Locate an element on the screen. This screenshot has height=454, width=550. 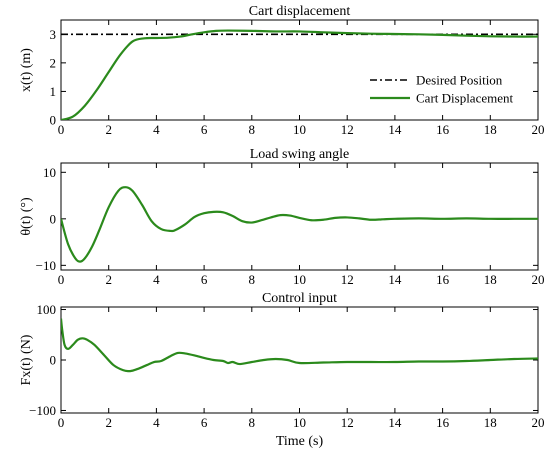
chart-title: Control input is located at coordinates (299, 298).